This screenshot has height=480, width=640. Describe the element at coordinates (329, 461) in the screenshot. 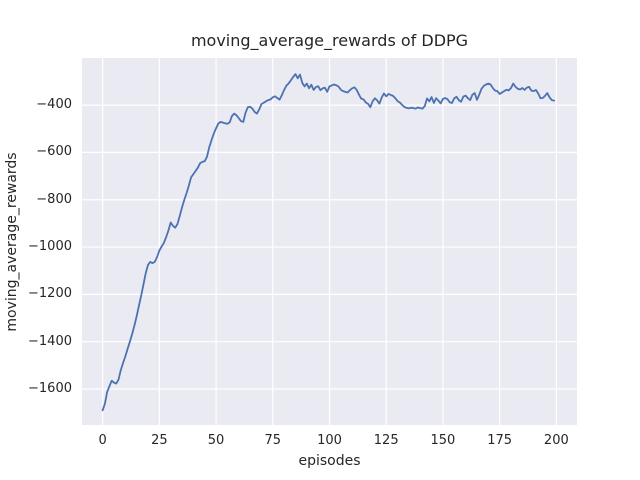

I see `x-axis-label: episodes` at that location.